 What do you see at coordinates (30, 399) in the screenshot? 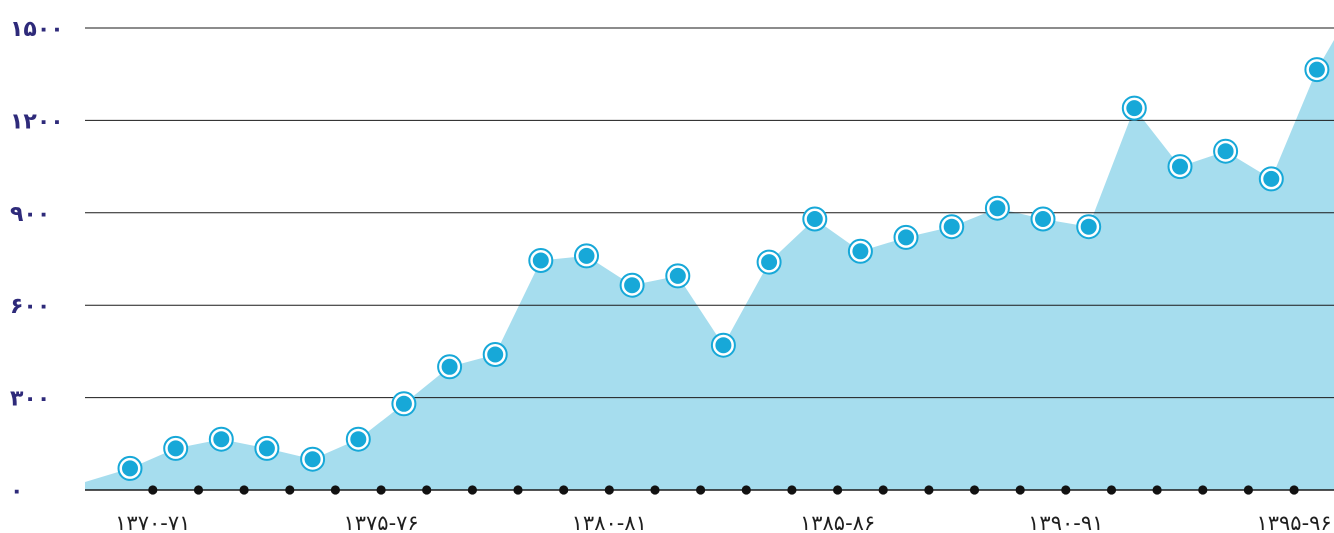
I see `y-tick-label: ۳۰۰` at bounding box center [30, 399].